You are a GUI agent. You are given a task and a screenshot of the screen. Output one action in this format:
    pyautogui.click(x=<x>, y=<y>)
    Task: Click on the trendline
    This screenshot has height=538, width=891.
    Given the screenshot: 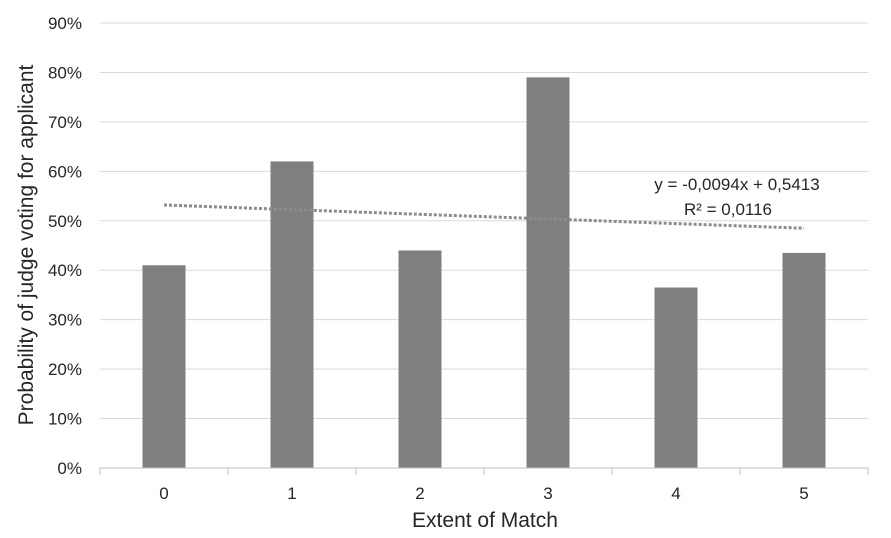 What is the action you would take?
    pyautogui.click(x=484, y=216)
    